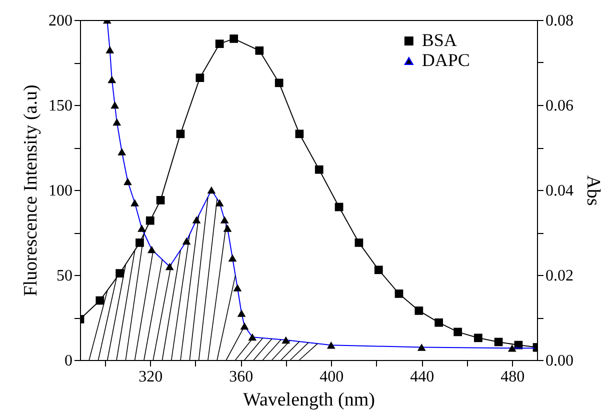 This screenshot has height=417, width=610. What do you see at coordinates (446, 60) in the screenshot?
I see `legend-label: DAPC` at bounding box center [446, 60].